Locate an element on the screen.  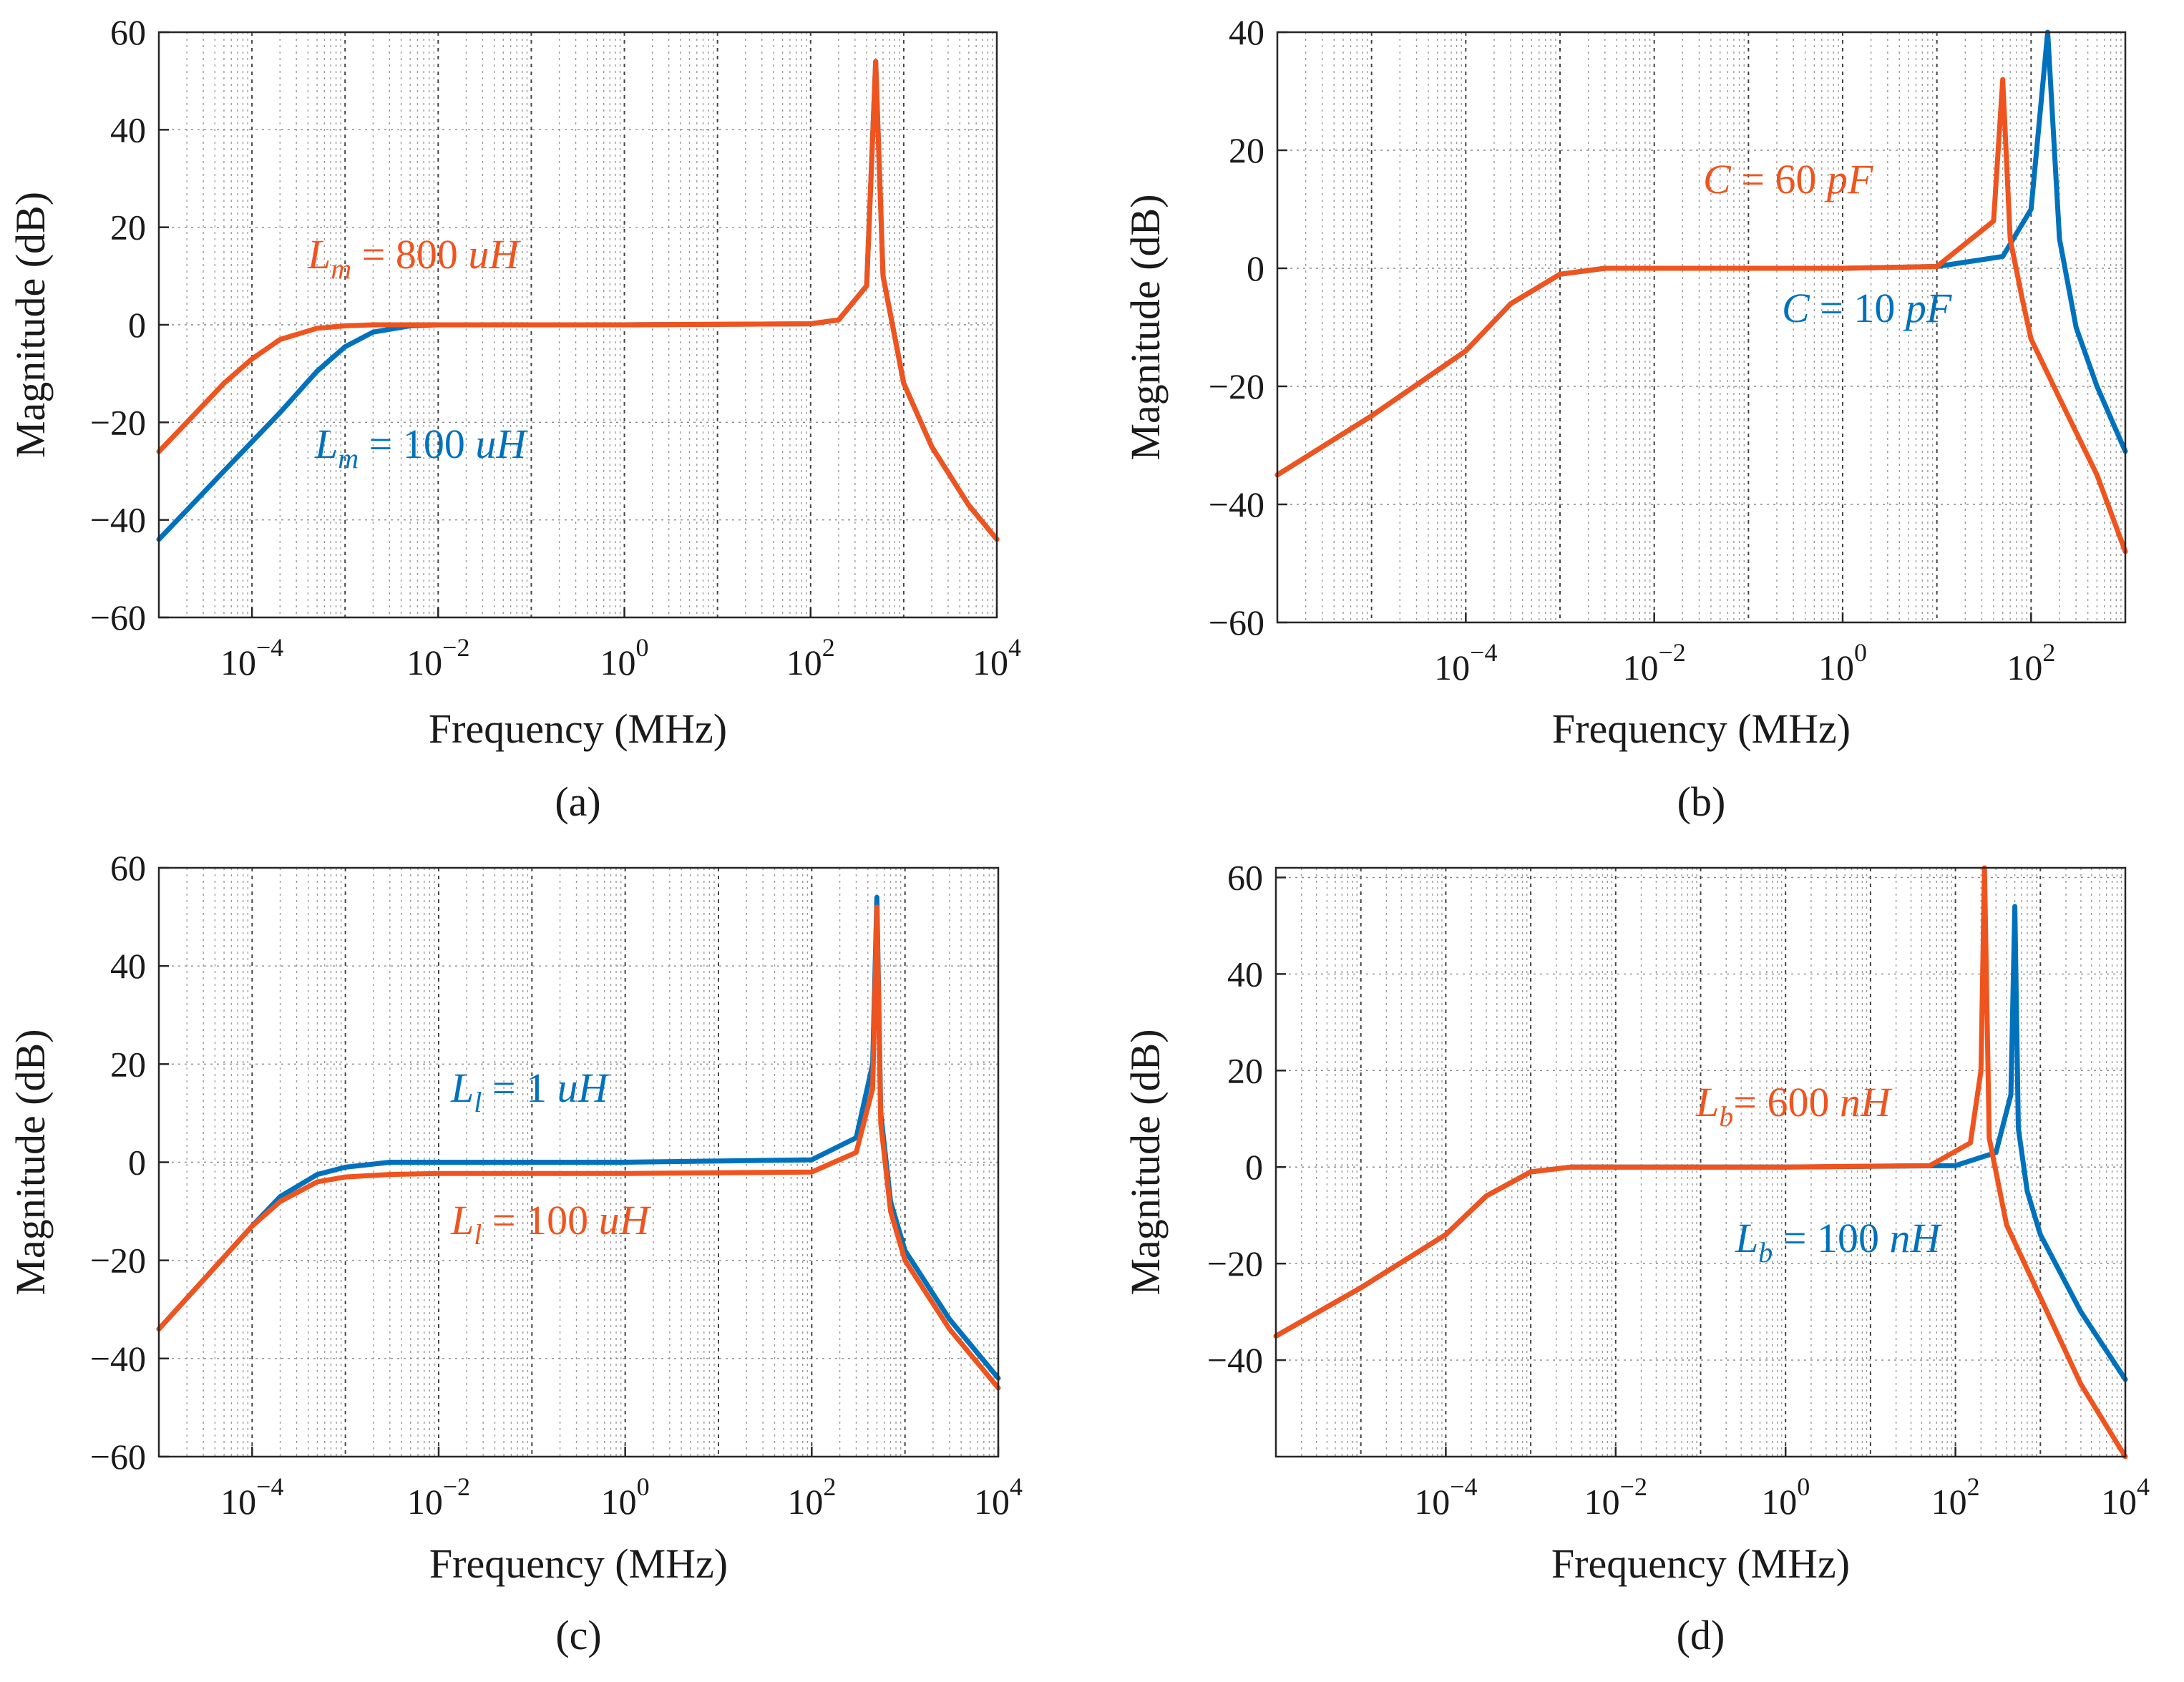
chart-d-ylabel: Magnitude (dB) is located at coordinates (1145, 1162).